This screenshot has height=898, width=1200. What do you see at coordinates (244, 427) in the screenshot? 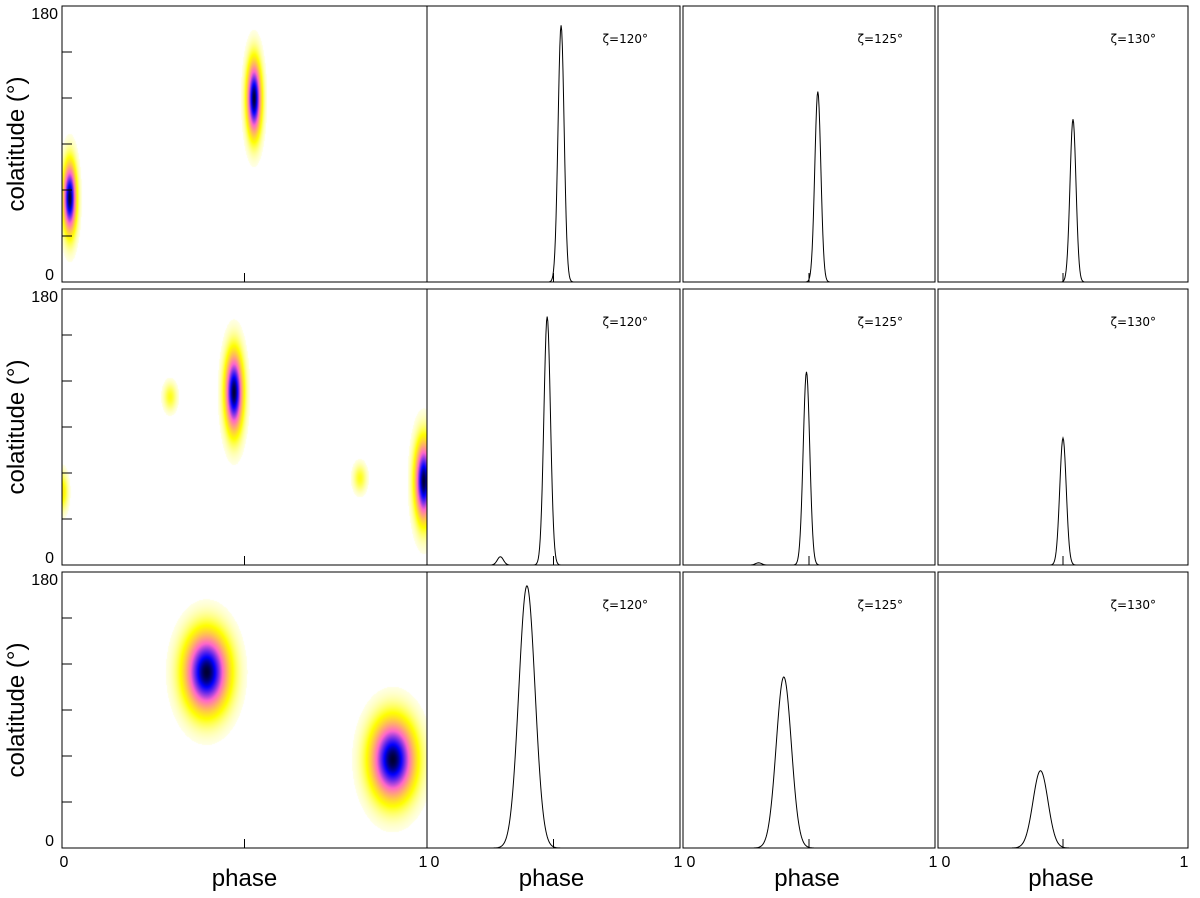
I see `heatmap-middle` at bounding box center [244, 427].